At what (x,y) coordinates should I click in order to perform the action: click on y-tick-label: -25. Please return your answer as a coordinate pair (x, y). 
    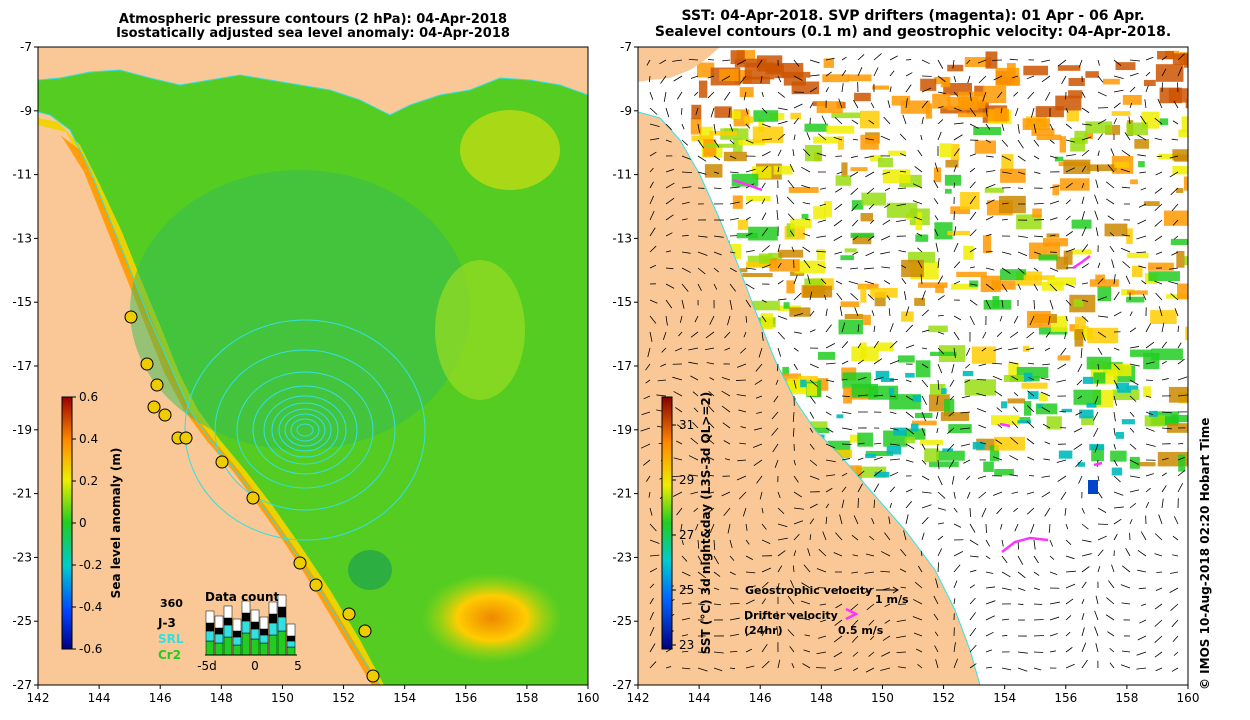
    Looking at the image, I should click on (622, 621).